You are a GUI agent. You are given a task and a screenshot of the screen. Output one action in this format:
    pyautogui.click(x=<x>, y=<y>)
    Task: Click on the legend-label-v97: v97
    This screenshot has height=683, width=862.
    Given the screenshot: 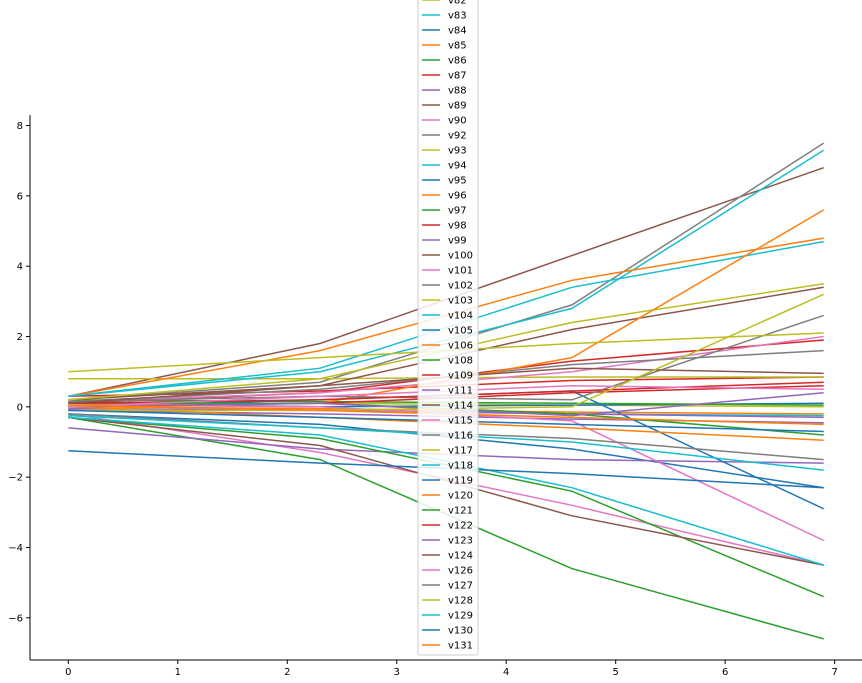 What is the action you would take?
    pyautogui.click(x=457, y=211)
    